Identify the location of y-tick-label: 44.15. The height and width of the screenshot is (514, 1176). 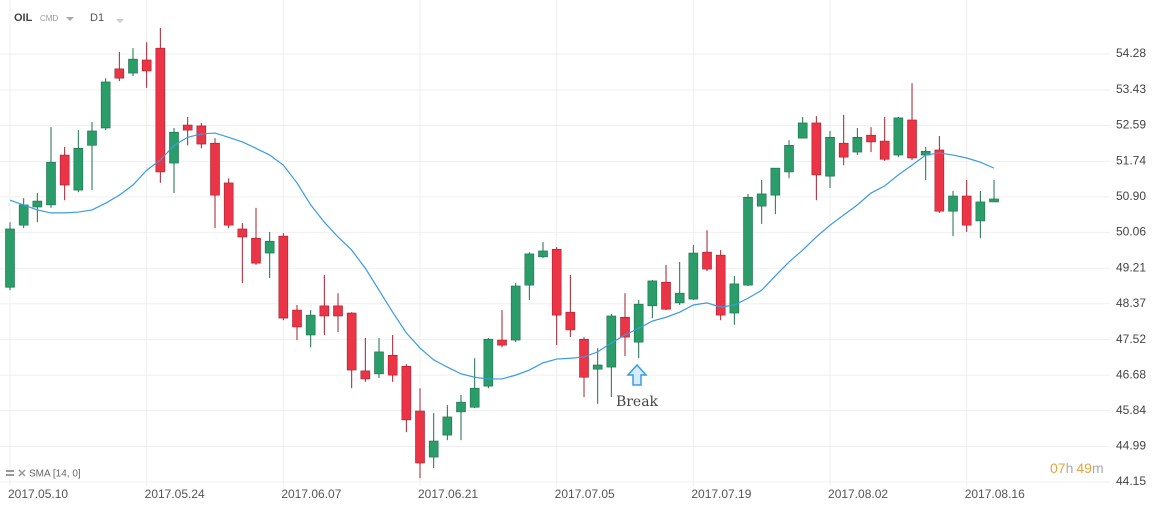
(1131, 481).